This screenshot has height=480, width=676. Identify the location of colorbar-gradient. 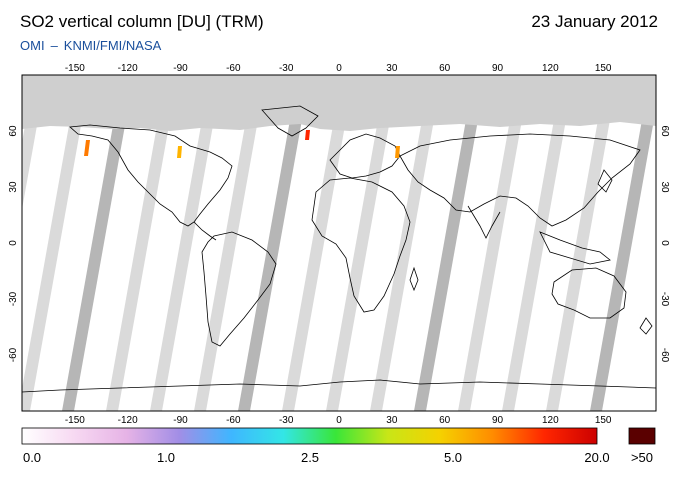
(309, 436).